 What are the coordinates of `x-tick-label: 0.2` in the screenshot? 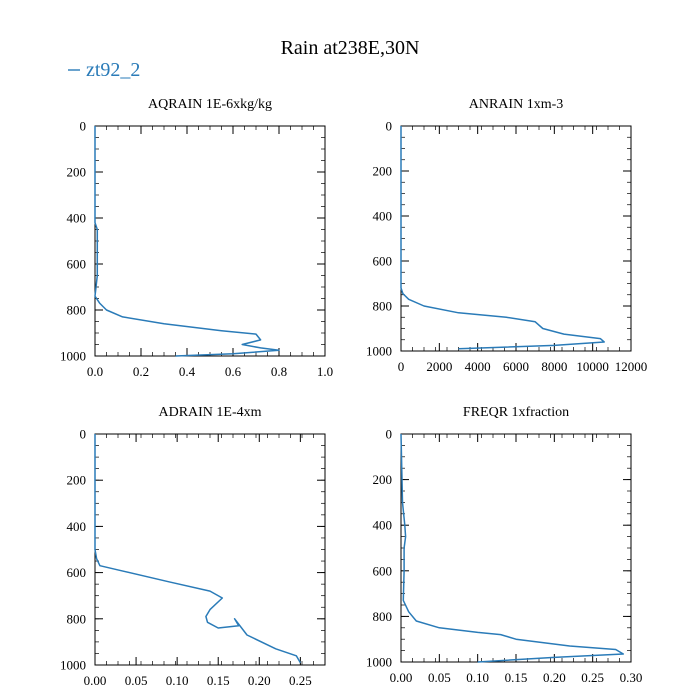 It's located at (141, 371).